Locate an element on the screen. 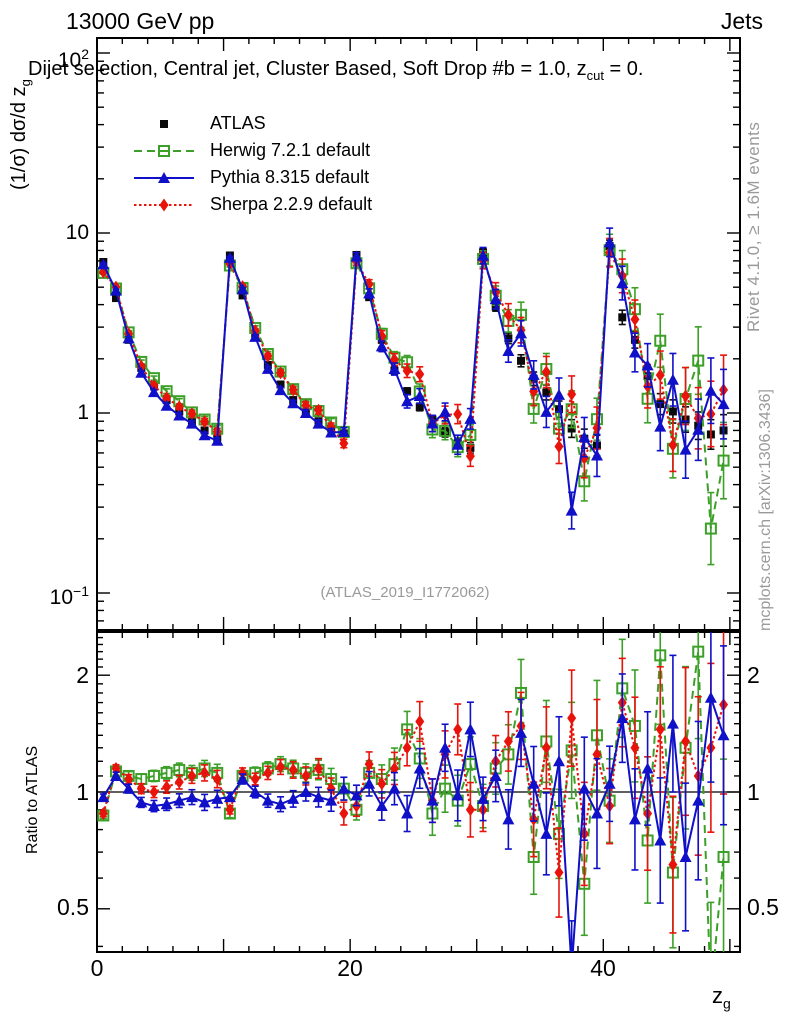  xtick-0: 0 is located at coordinates (97, 968).